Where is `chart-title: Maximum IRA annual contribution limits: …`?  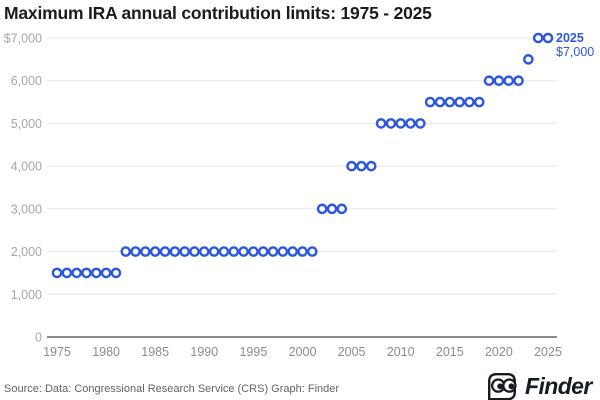
chart-title: Maximum IRA annual contribution limits: … is located at coordinates (218, 13).